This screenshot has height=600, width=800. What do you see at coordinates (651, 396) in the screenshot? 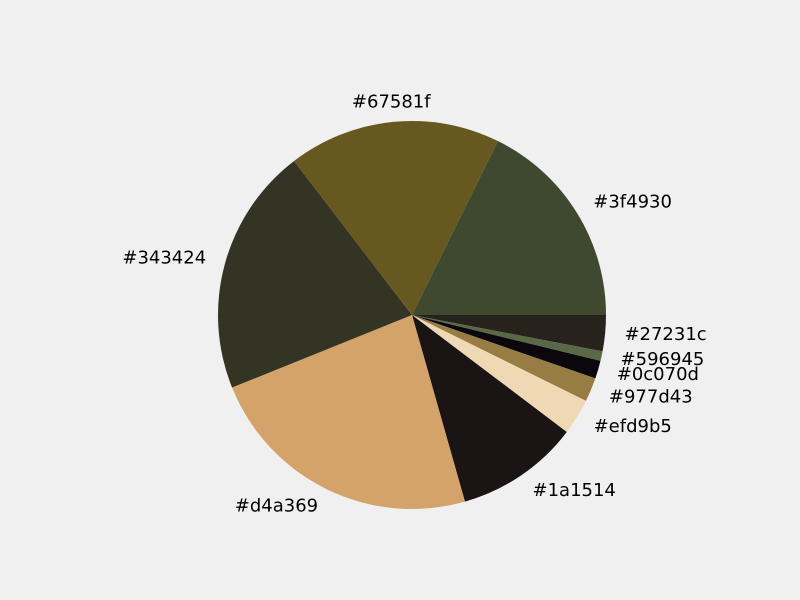
I see `pie-label-977d43: #977d43` at bounding box center [651, 396].